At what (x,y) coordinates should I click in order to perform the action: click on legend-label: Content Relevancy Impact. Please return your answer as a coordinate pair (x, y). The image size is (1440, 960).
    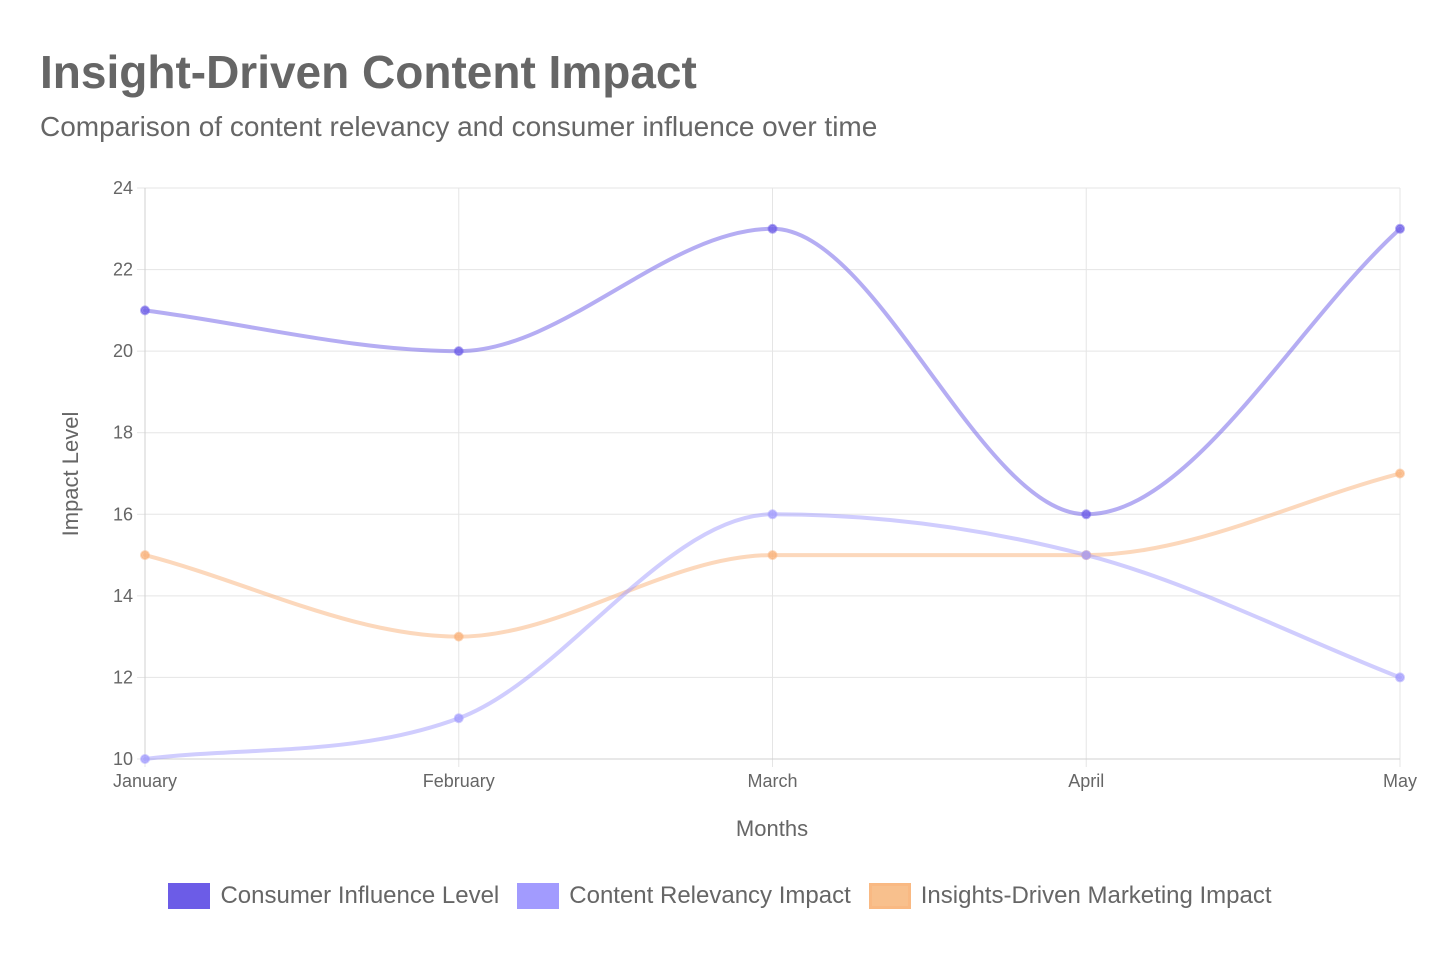
    Looking at the image, I should click on (710, 895).